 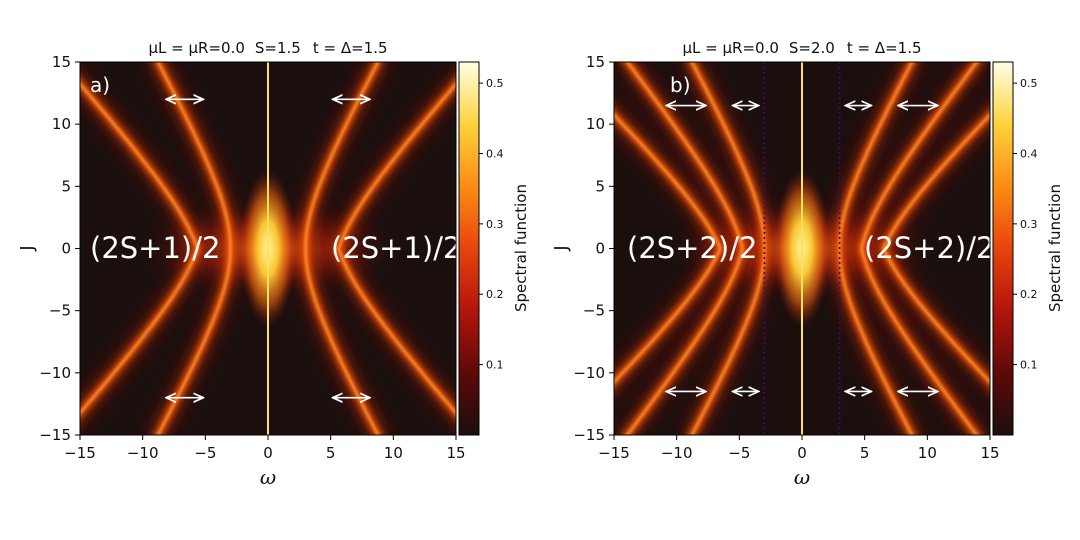 What do you see at coordinates (561, 248) in the screenshot?
I see `panel-b-y-label: J` at bounding box center [561, 248].